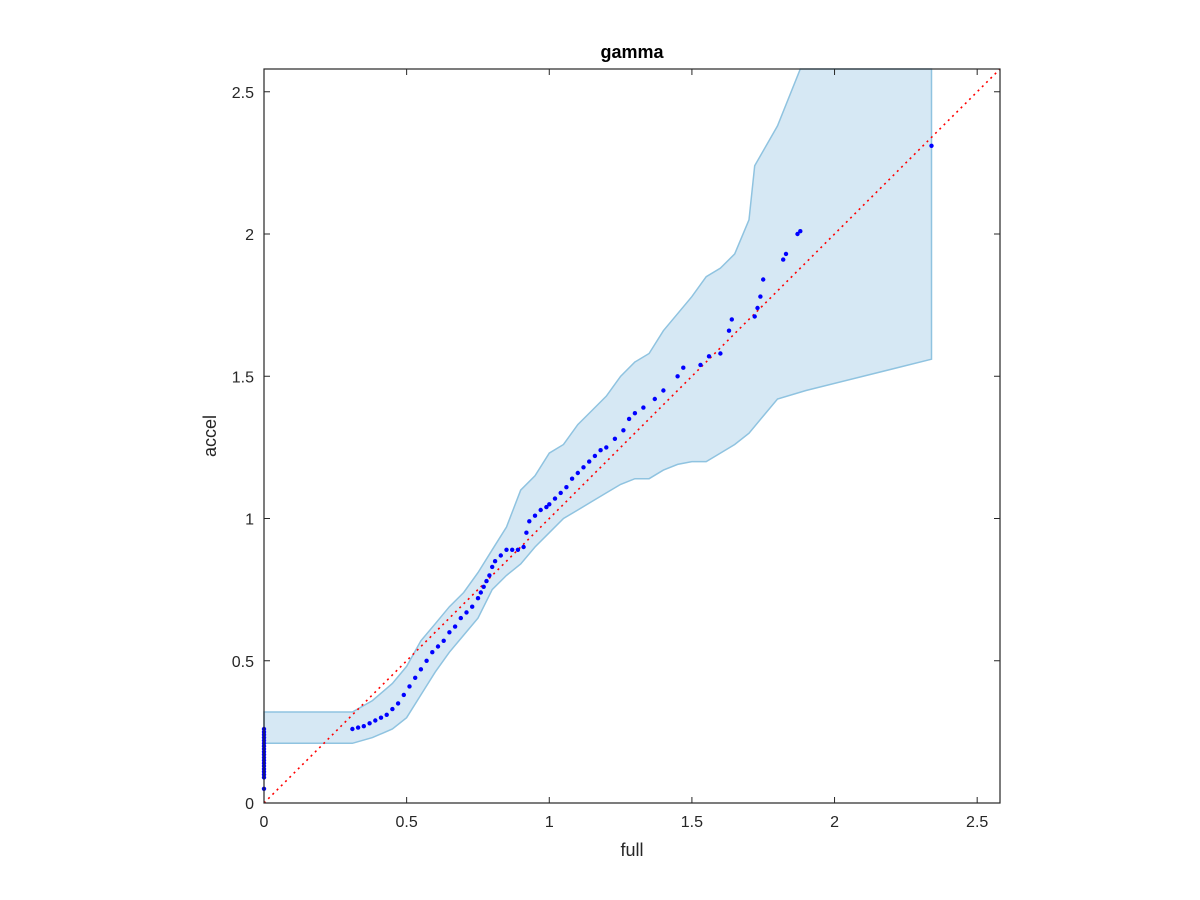  Describe the element at coordinates (834, 822) in the screenshot. I see `x-tick-label: 2` at that location.